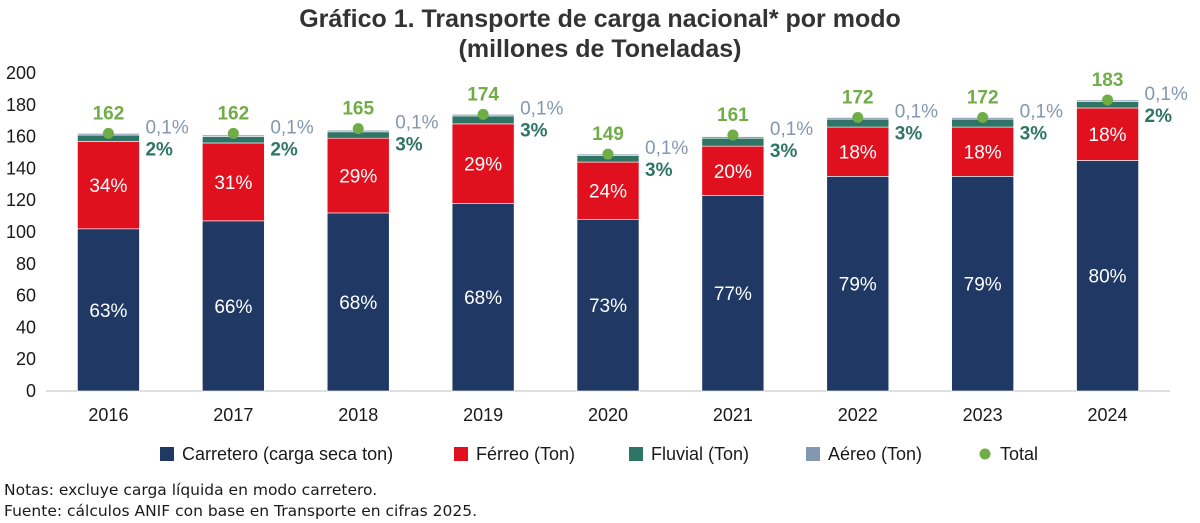 This screenshot has height=523, width=1200. I want to click on legend-label: Férreo (Ton), so click(525, 454).